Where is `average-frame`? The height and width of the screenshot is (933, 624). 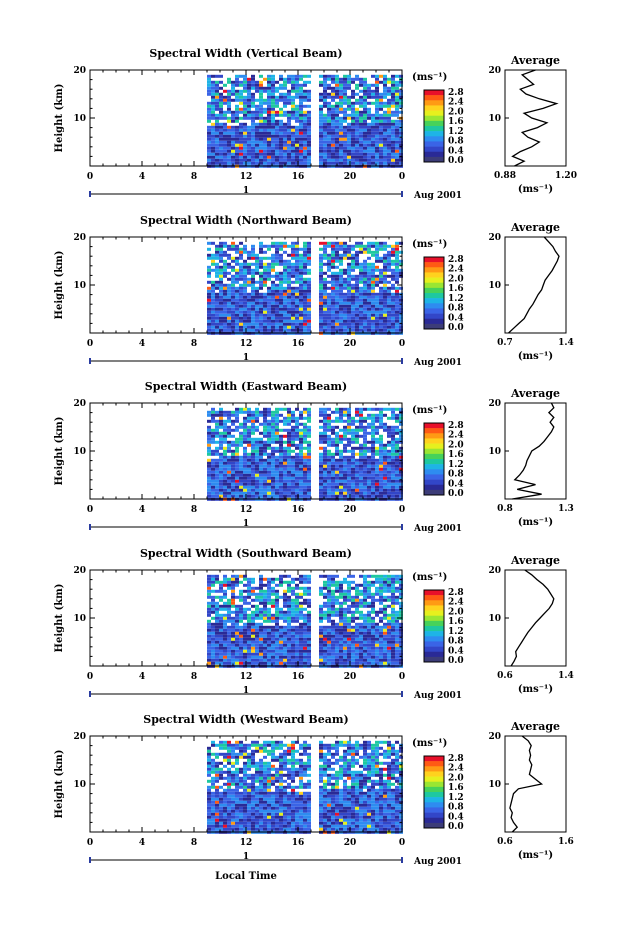
average-frame is located at coordinates (535, 285).